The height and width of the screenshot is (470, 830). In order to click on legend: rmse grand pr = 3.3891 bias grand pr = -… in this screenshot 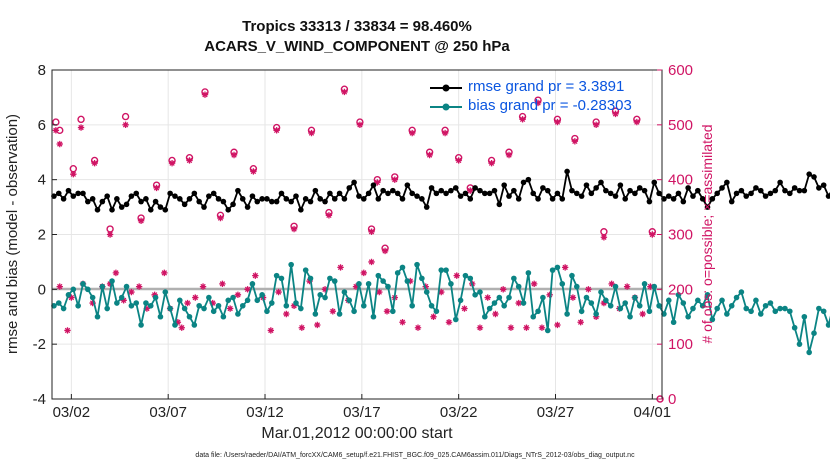, I will do `click(530, 97)`.